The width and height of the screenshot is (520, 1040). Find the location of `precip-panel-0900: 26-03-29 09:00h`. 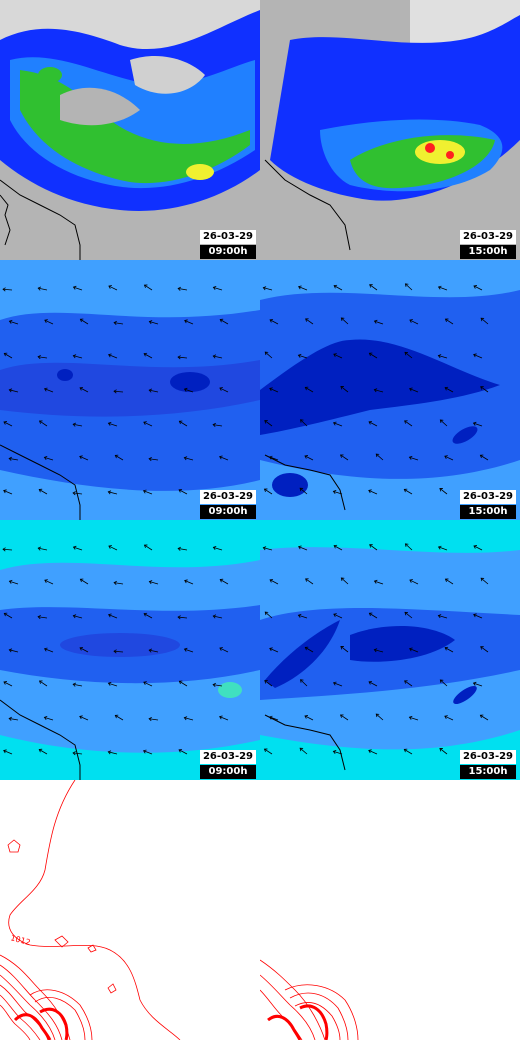

precip-panel-0900: 26-03-29 09:00h is located at coordinates (130, 130).